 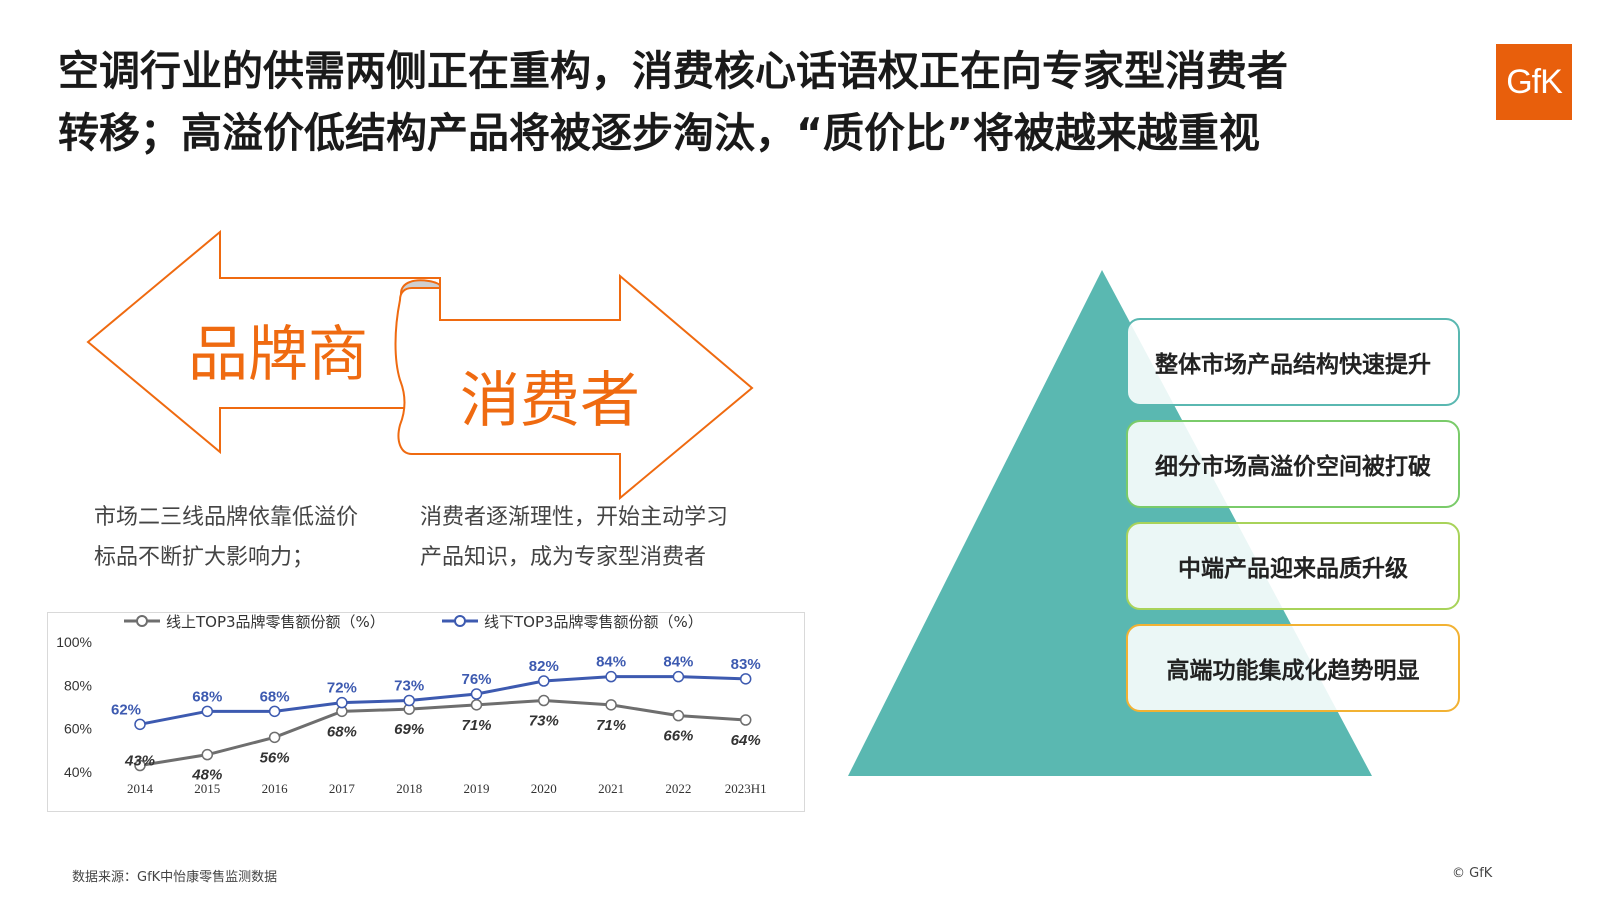 What do you see at coordinates (226, 517) in the screenshot?
I see `brand-description-line: 市场二三线品牌依靠低溢价` at bounding box center [226, 517].